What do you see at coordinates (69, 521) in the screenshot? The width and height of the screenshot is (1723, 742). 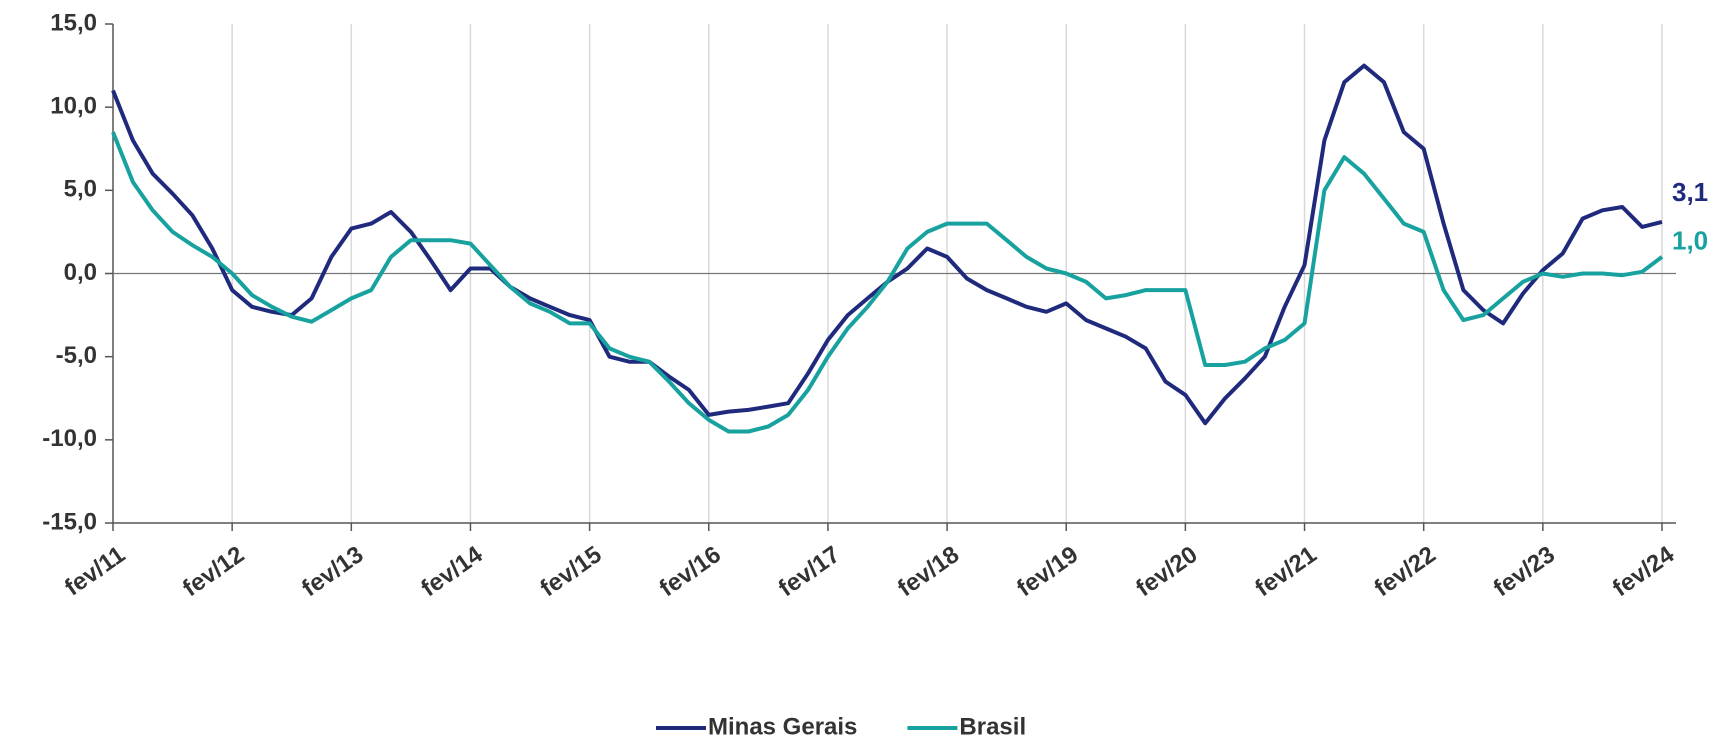 I see `y-tick-label: -15,0` at bounding box center [69, 521].